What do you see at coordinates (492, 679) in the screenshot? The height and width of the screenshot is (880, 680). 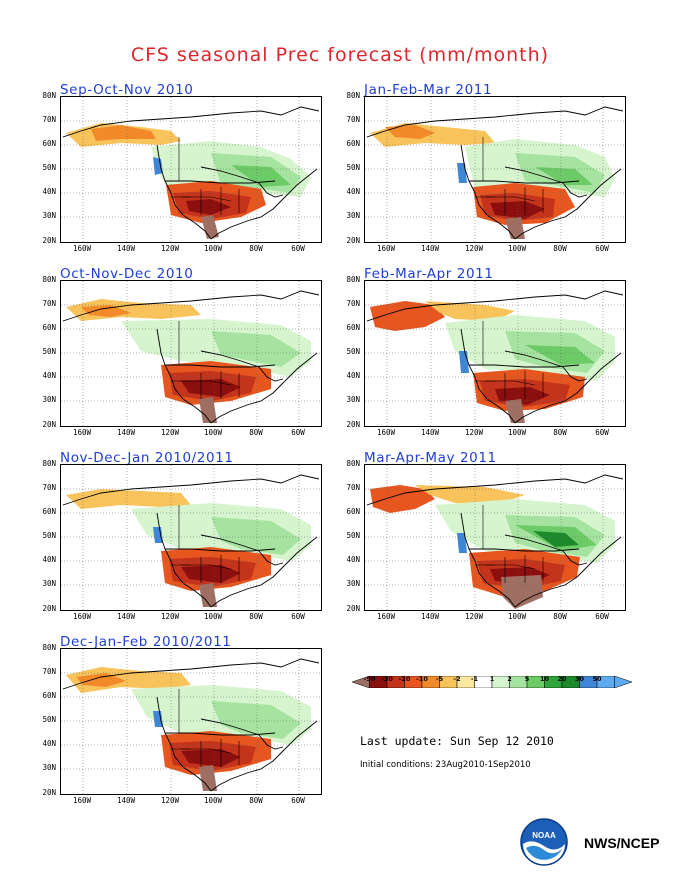 I see `legend-label: 1` at bounding box center [492, 679].